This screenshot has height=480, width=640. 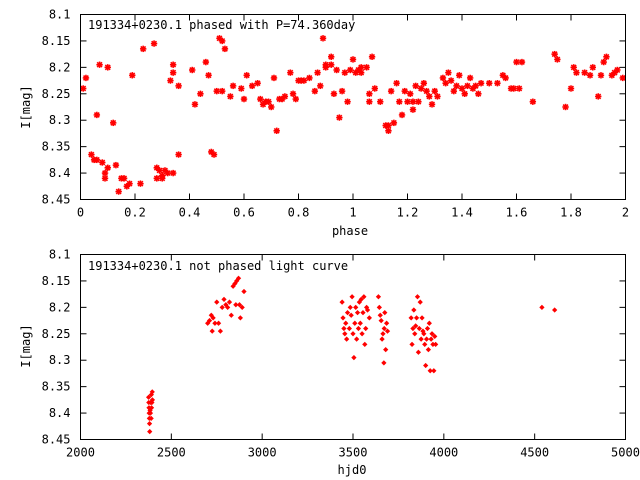 I want to click on chart-unphased-ytick-label: 8.45, so click(x=56, y=440).